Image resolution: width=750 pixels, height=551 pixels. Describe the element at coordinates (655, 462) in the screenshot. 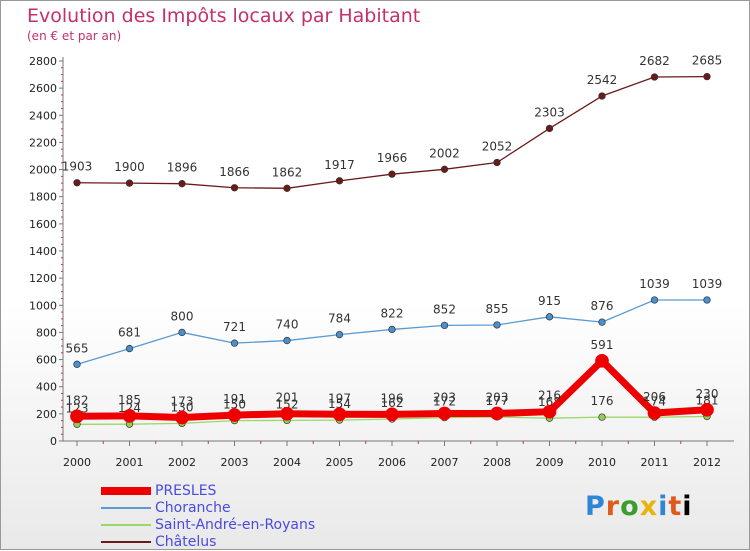

I see `x-tick-label: 2011` at that location.